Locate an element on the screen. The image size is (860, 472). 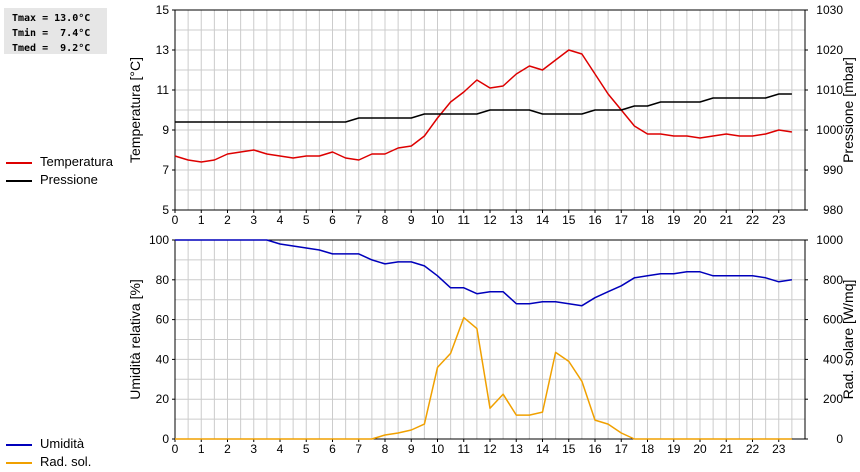
y2-tick-label: 990 is located at coordinates (833, 170).